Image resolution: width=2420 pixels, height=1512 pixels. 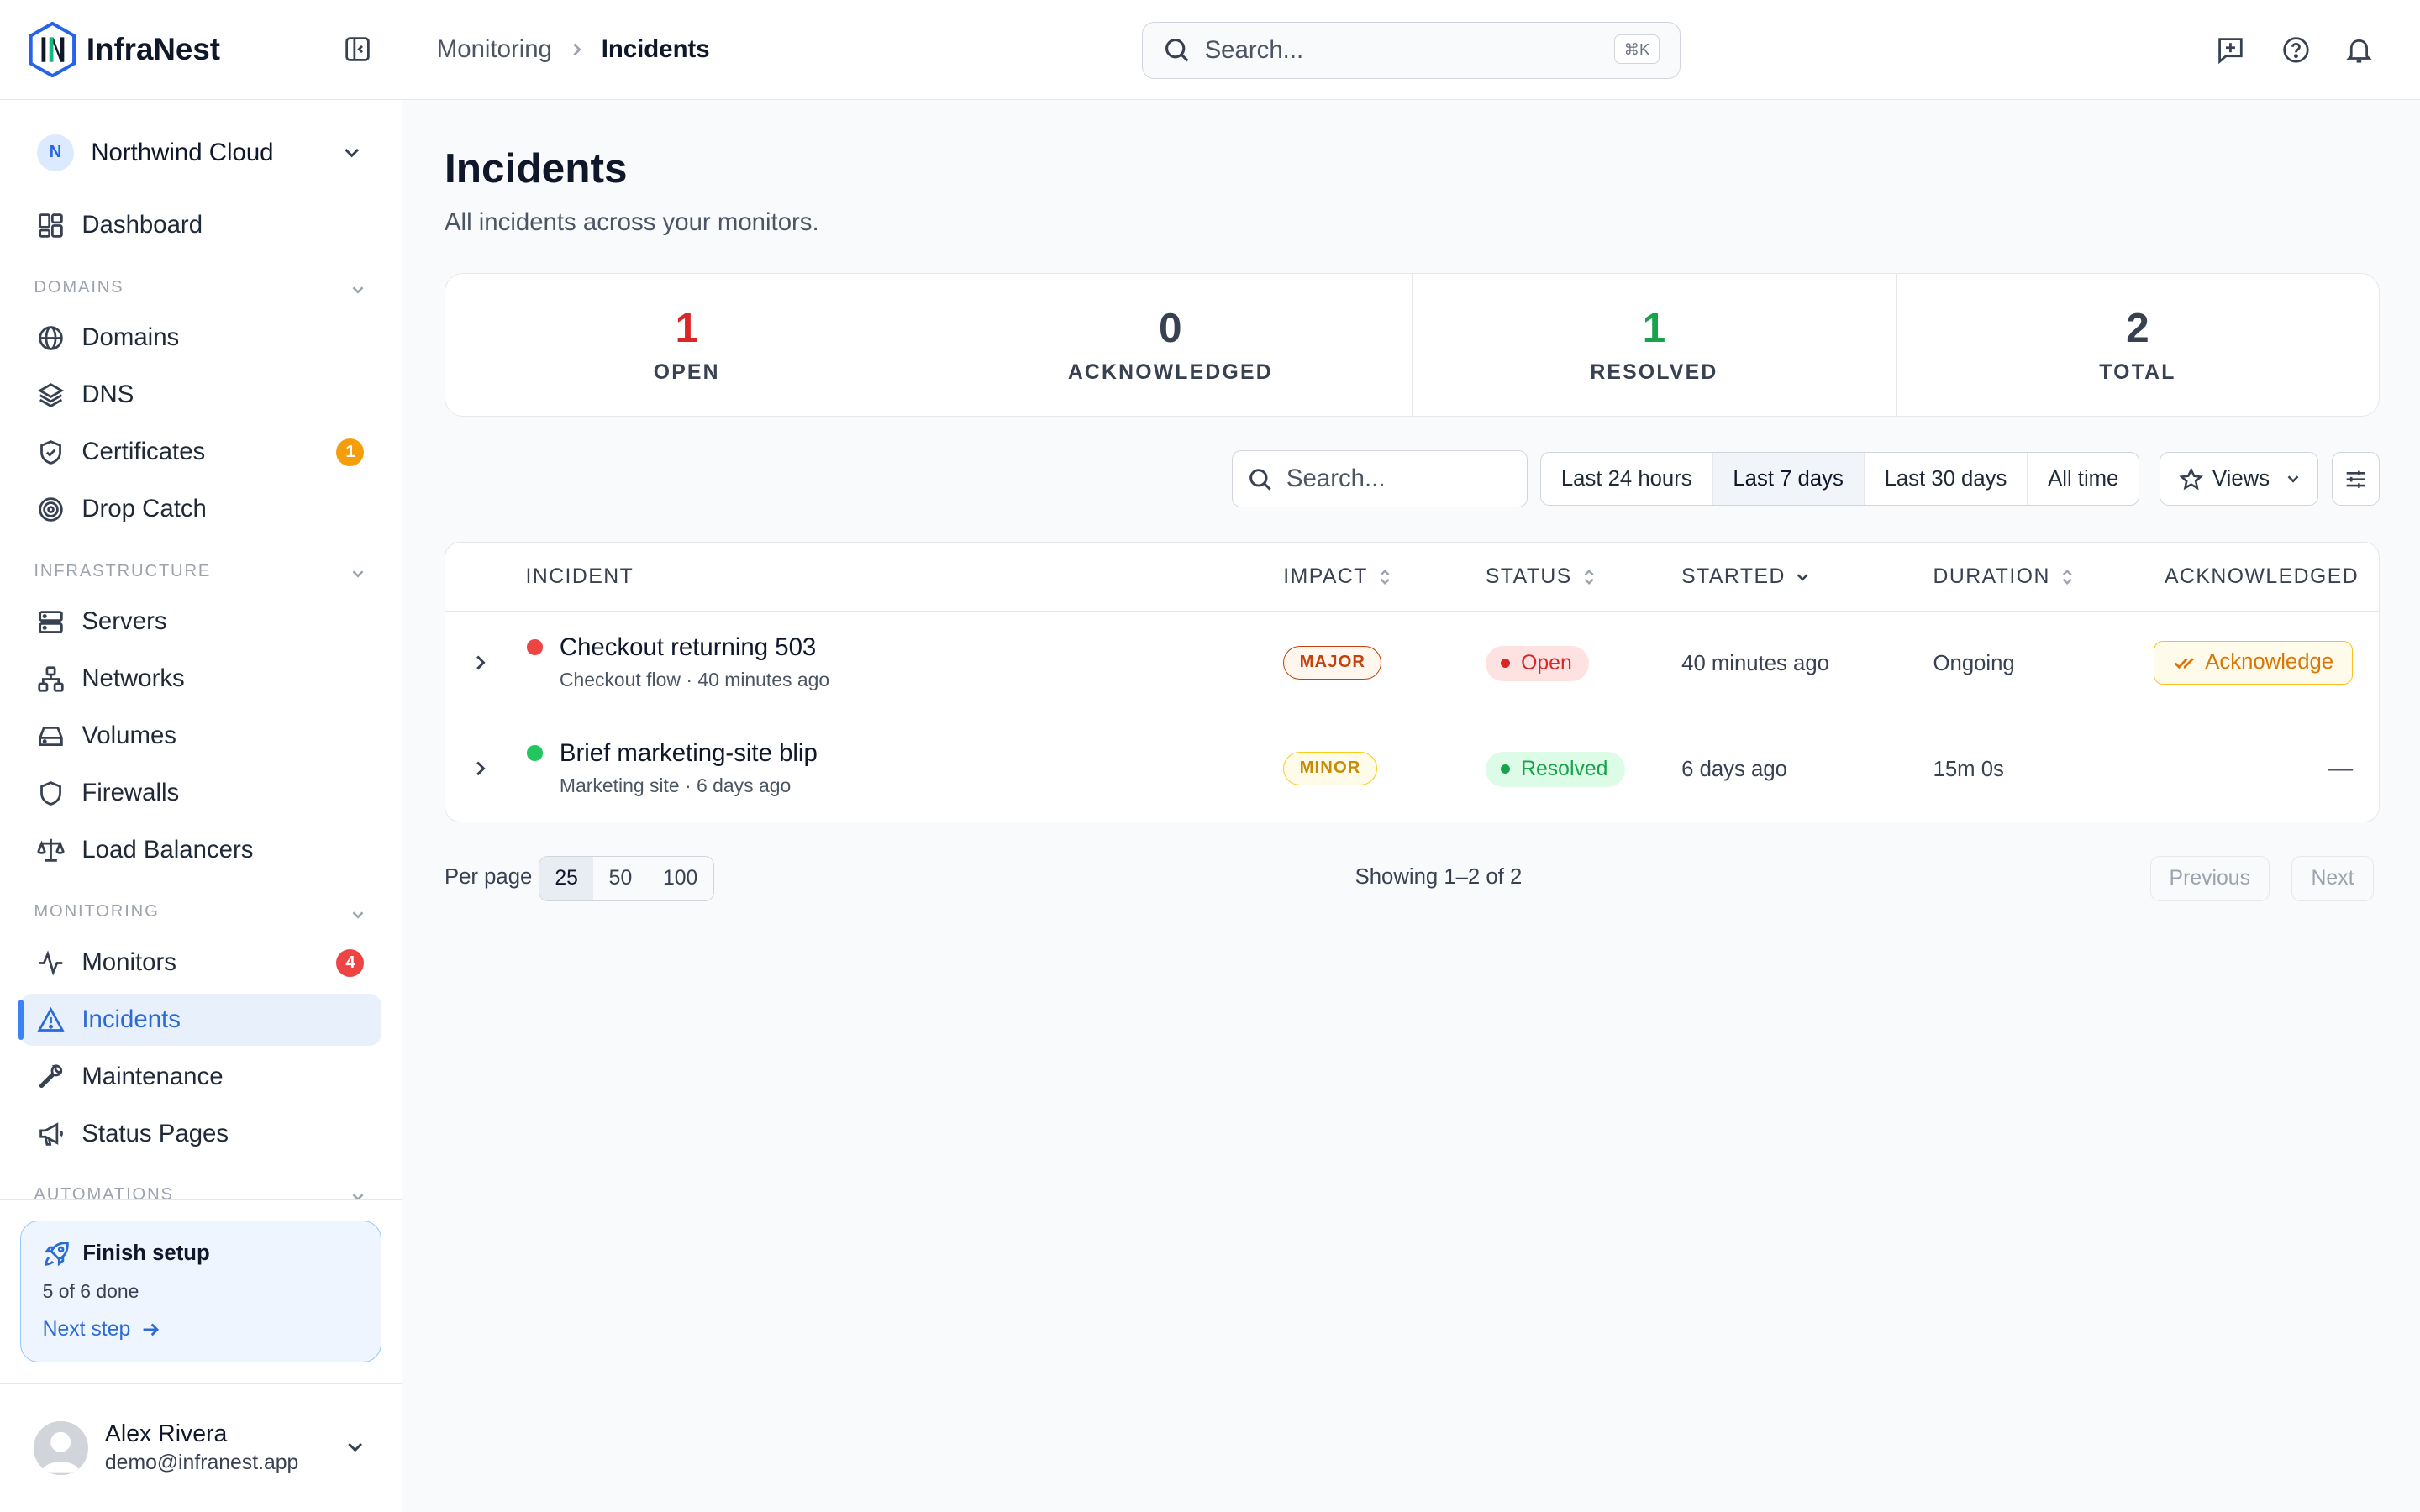 I want to click on sidebar-item-label: DNS, so click(x=108, y=395).